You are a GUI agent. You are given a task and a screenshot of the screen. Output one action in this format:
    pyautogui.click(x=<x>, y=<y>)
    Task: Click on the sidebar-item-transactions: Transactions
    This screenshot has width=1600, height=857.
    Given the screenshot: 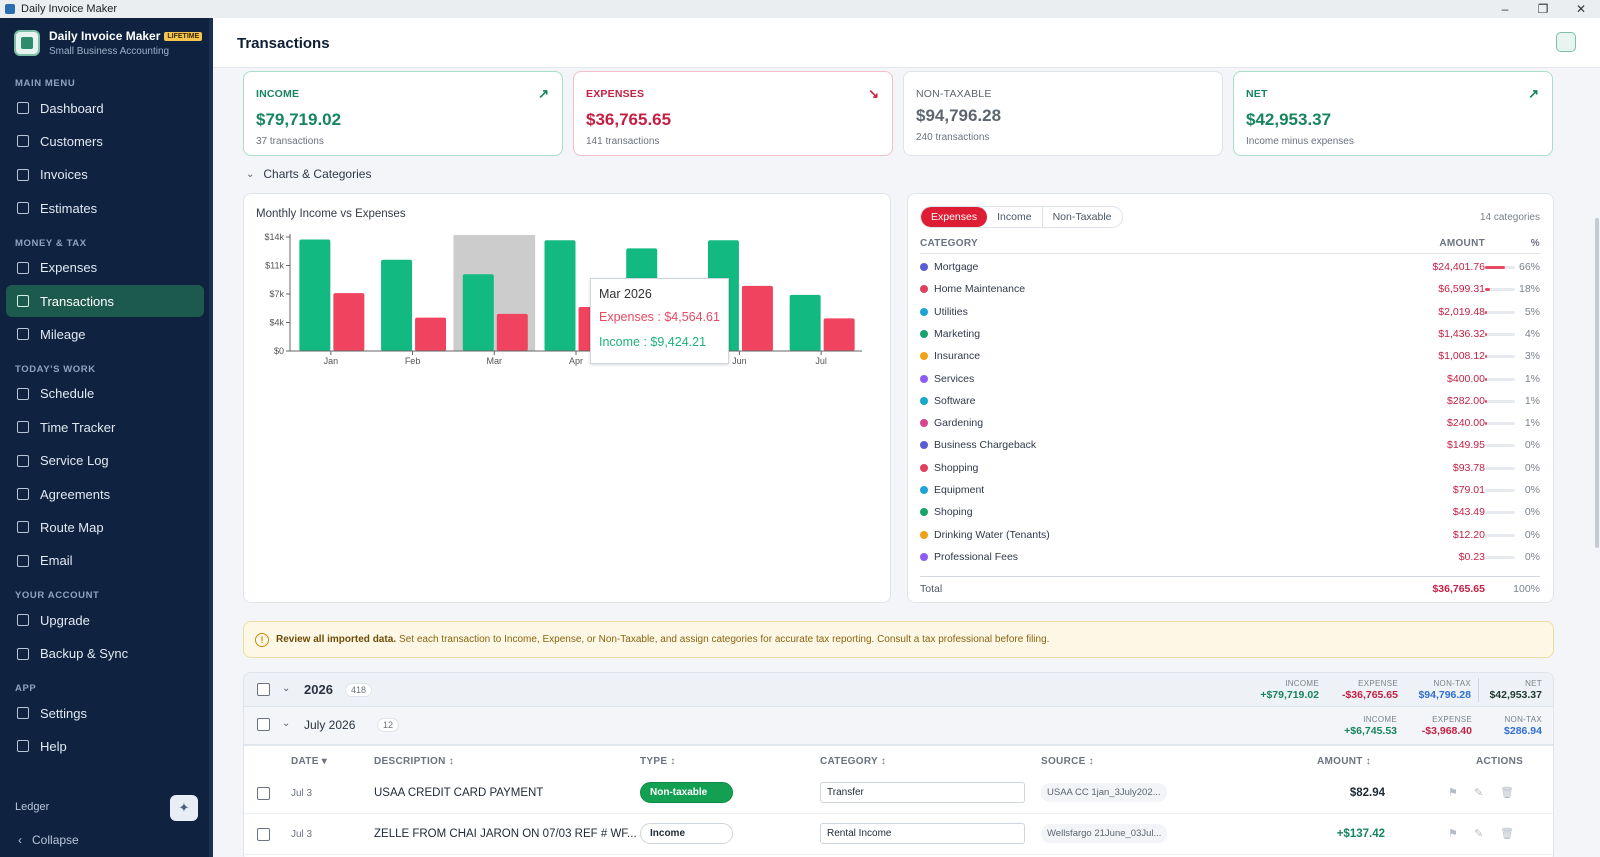 What is the action you would take?
    pyautogui.click(x=105, y=301)
    